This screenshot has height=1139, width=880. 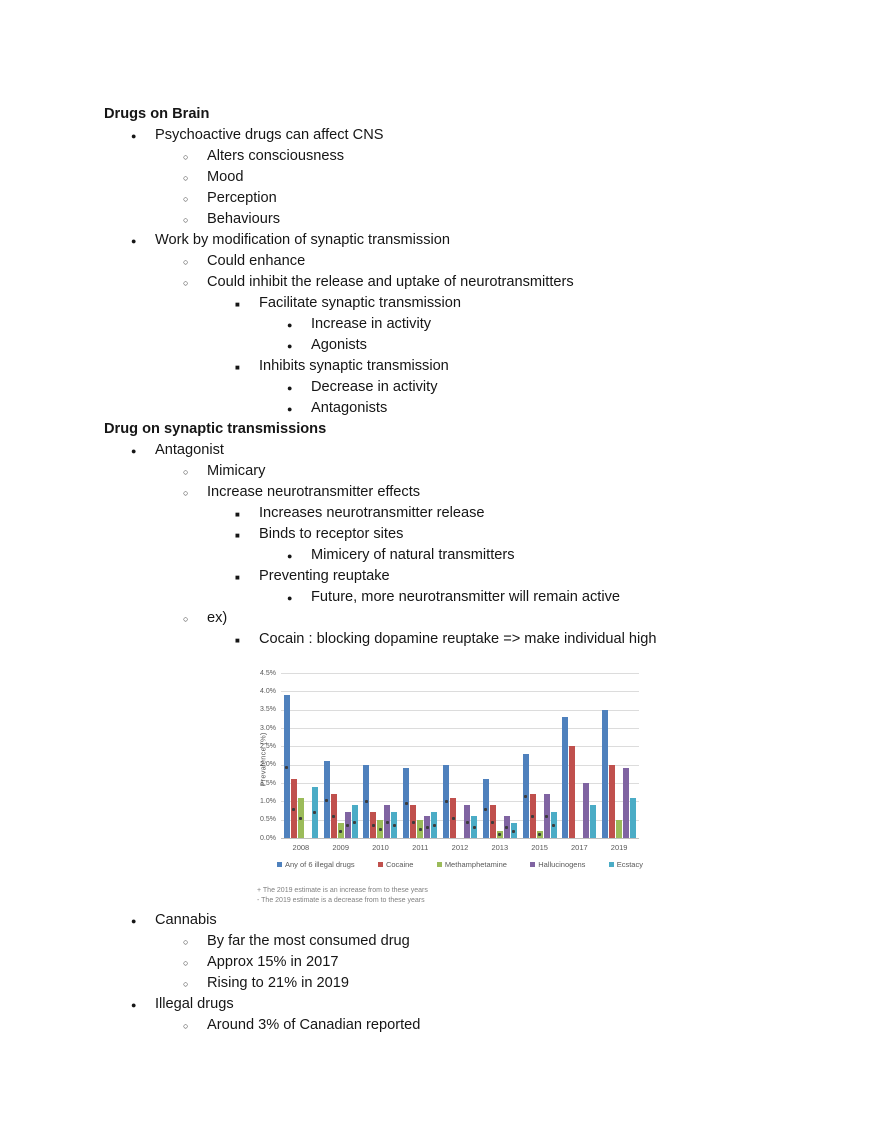 I want to click on y-tick-label: 1.0%, so click(x=268, y=801).